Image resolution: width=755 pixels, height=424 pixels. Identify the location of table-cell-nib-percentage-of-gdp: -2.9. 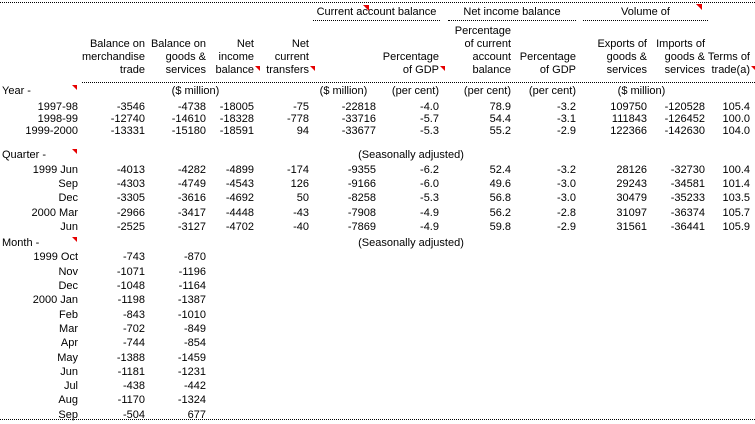
(566, 227).